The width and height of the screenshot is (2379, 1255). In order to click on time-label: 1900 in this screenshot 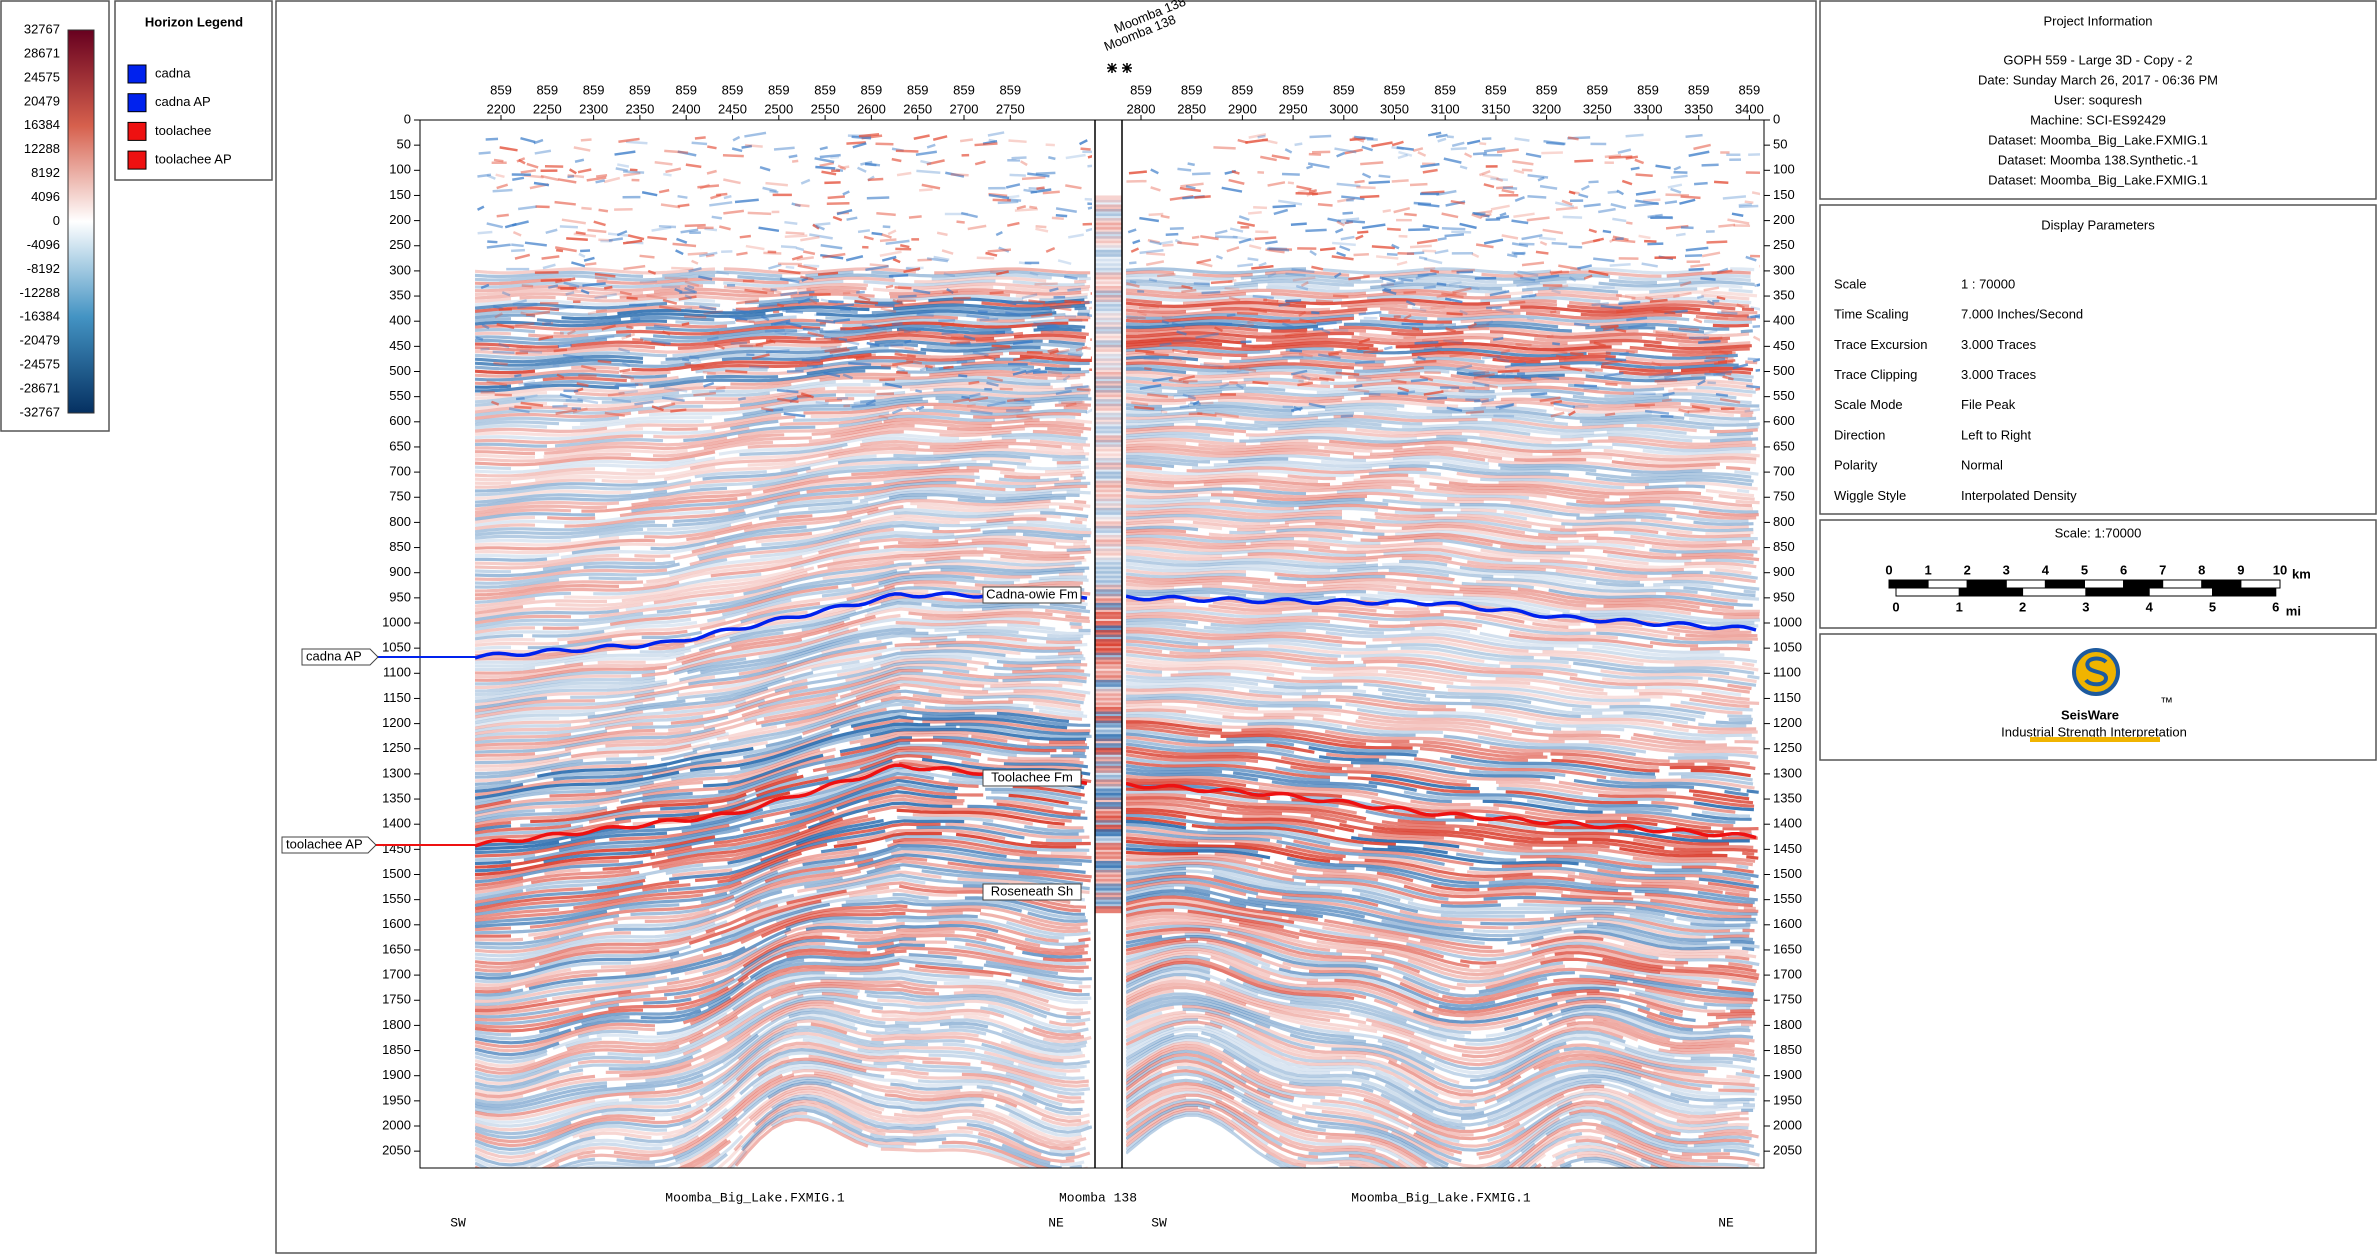, I will do `click(1787, 1074)`.